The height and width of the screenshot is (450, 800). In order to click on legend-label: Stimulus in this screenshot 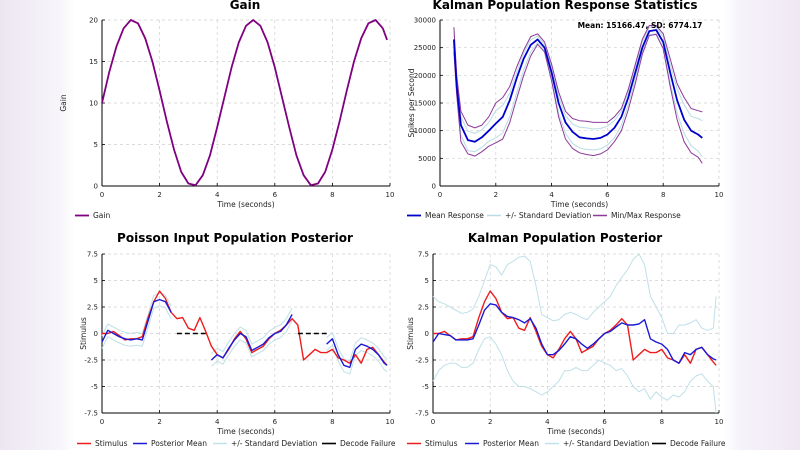, I will do `click(441, 443)`.